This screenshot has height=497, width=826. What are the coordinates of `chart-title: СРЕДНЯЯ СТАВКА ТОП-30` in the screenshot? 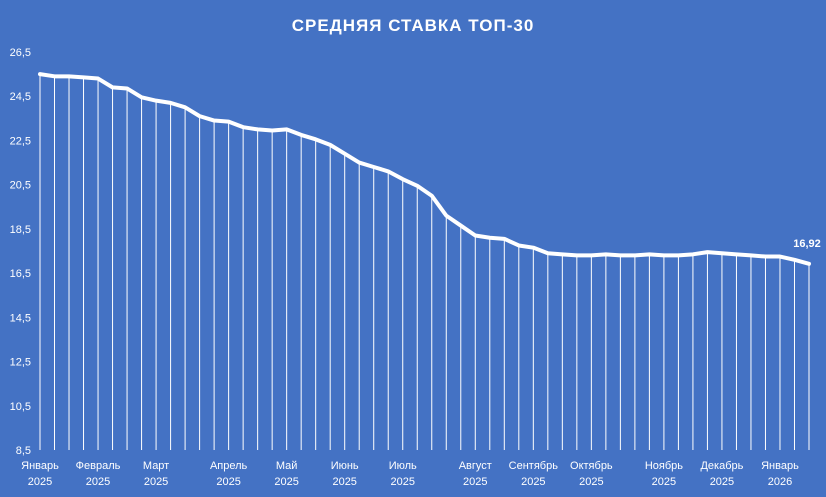 It's located at (413, 25).